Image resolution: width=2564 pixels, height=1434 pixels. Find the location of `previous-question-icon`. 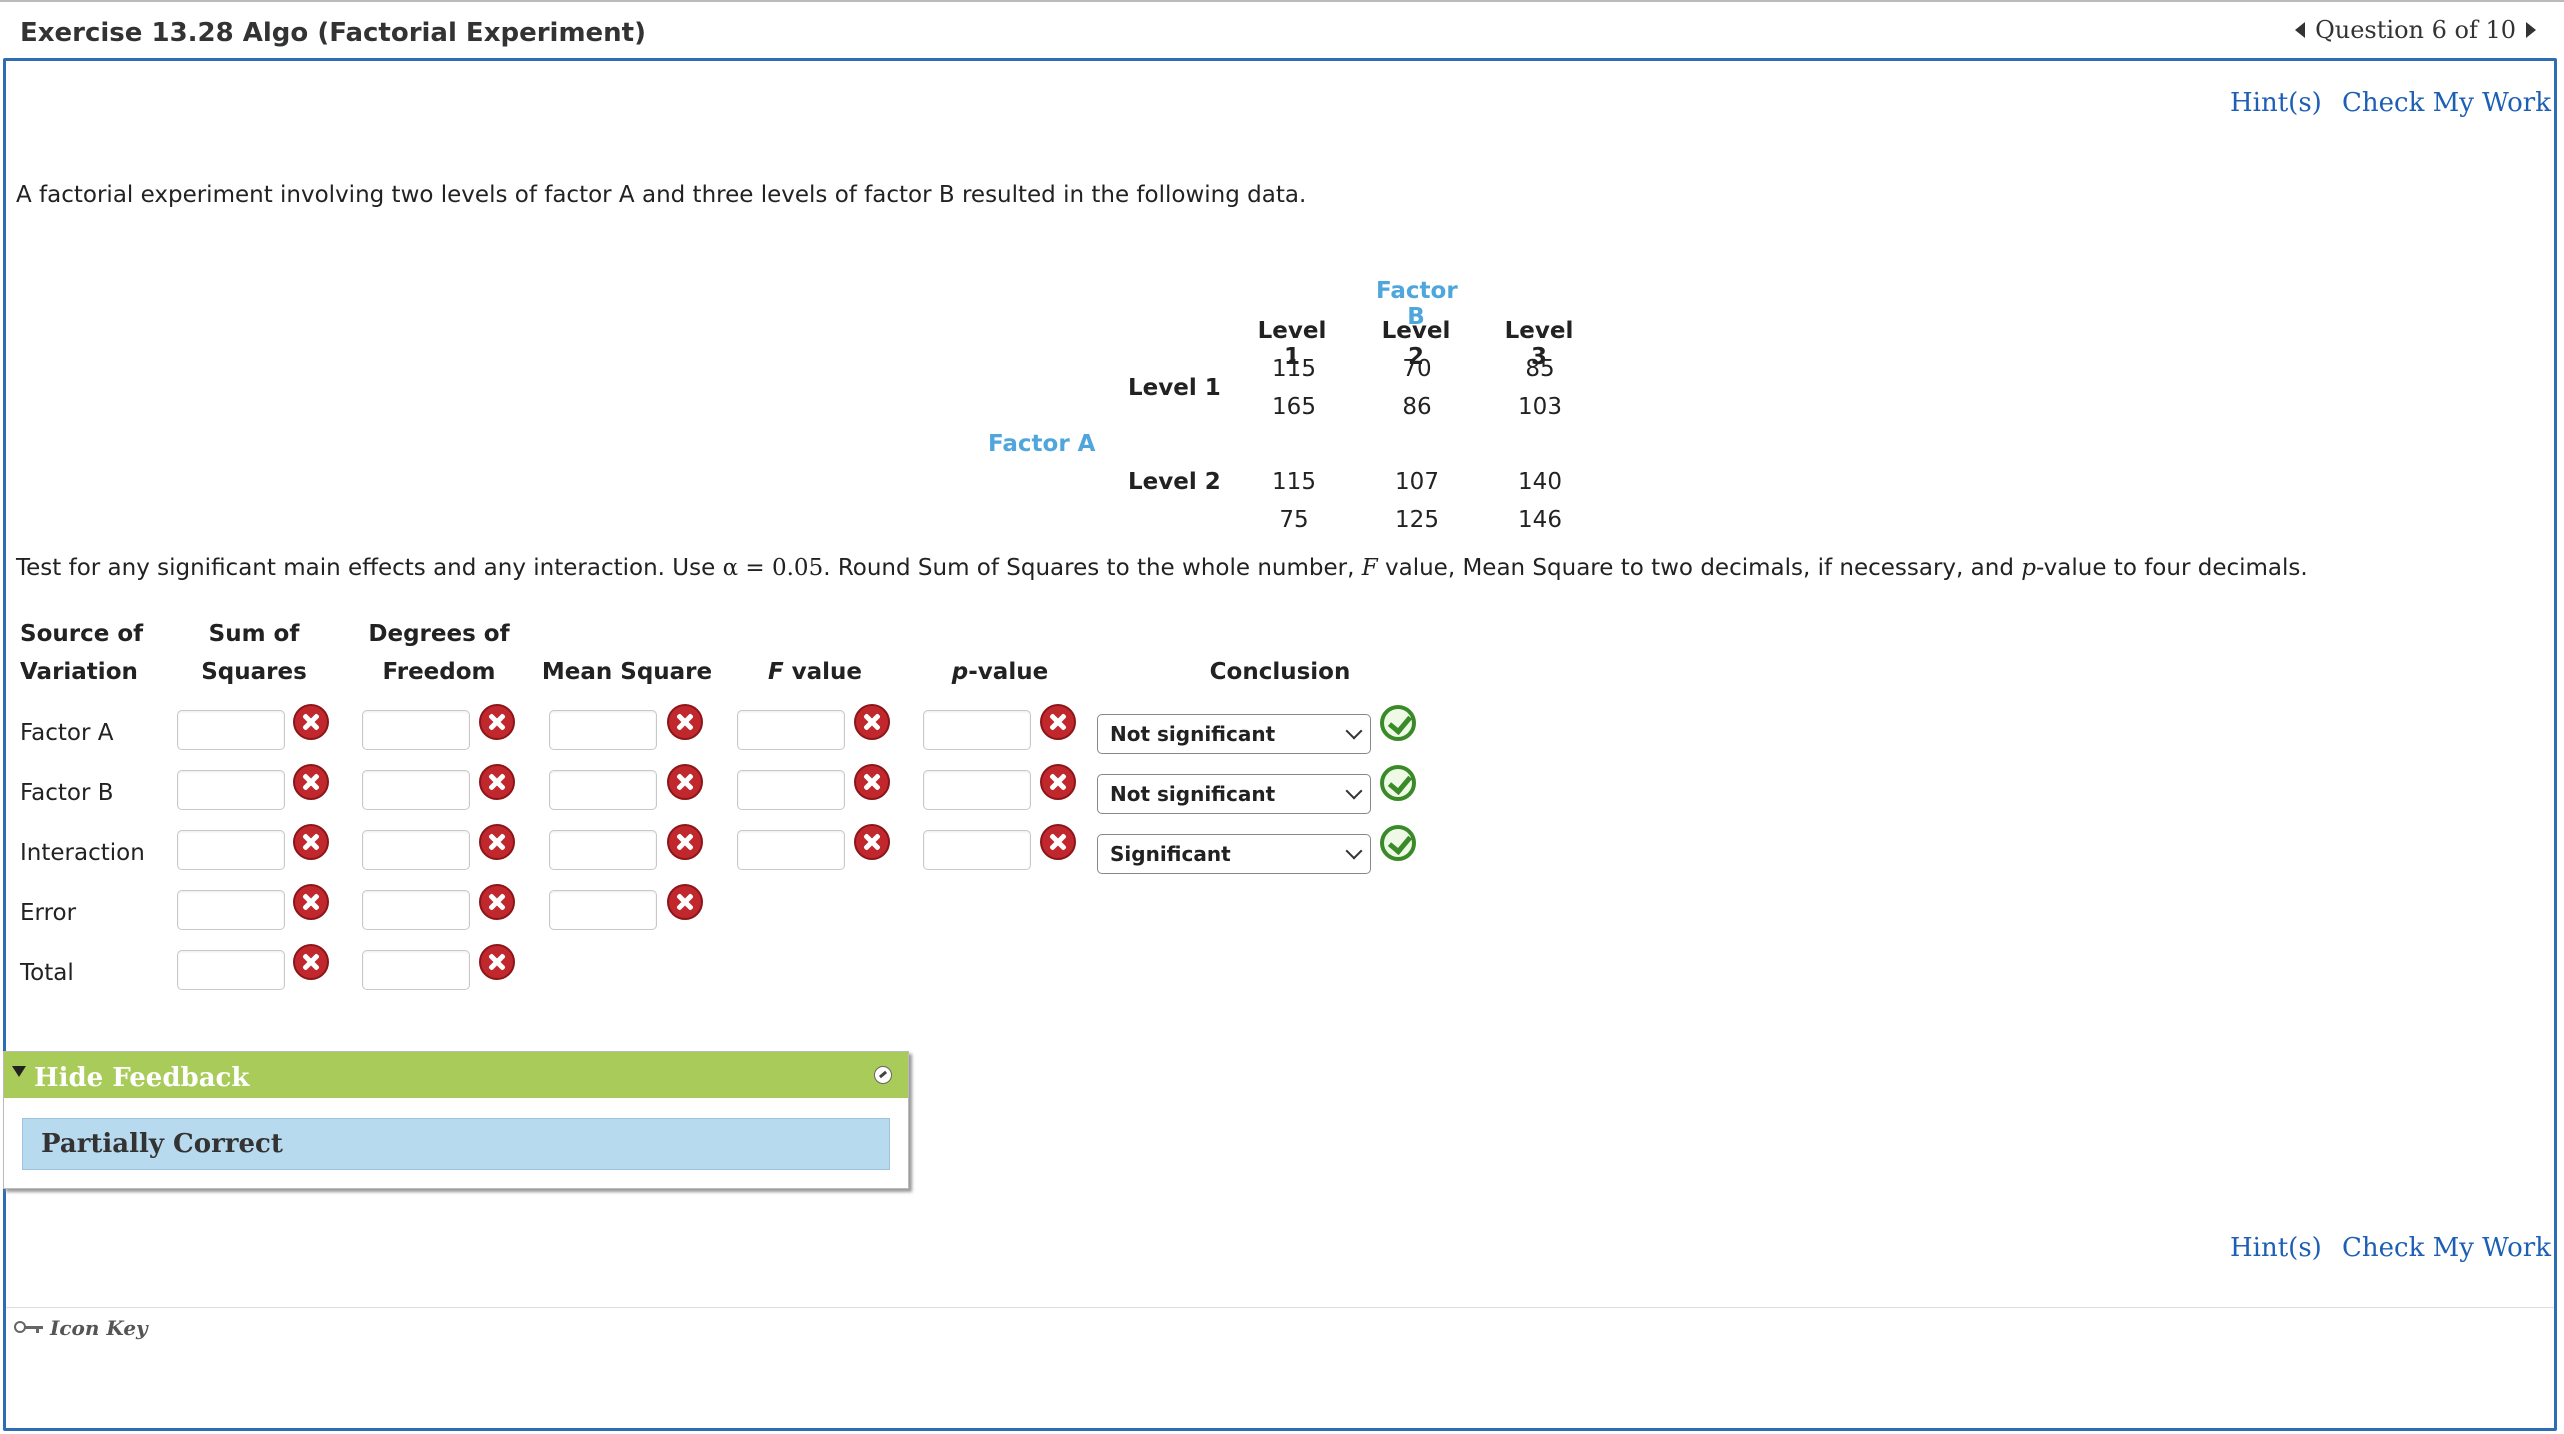

previous-question-icon is located at coordinates (2300, 30).